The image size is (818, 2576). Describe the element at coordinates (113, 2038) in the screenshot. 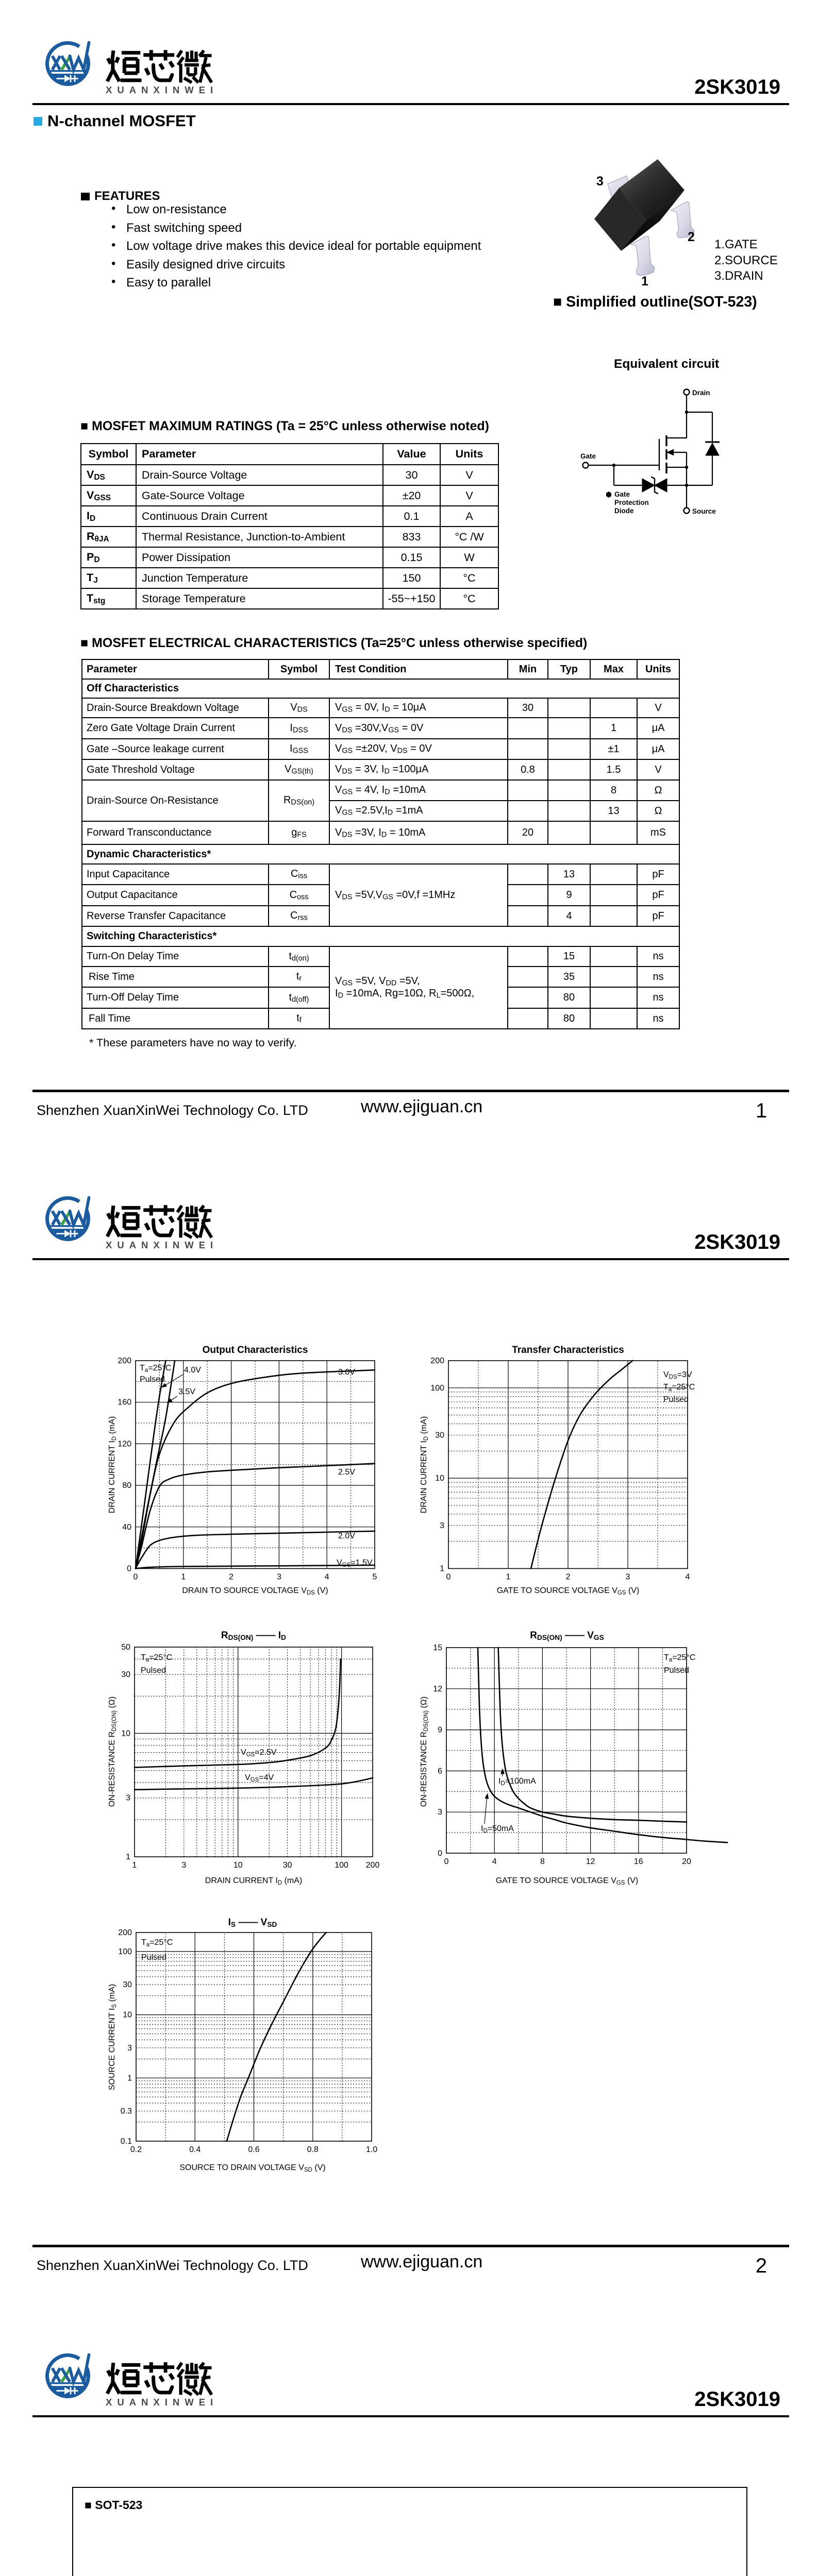

I see `svg-text: SOURCE CURRENT IS (mA)` at that location.